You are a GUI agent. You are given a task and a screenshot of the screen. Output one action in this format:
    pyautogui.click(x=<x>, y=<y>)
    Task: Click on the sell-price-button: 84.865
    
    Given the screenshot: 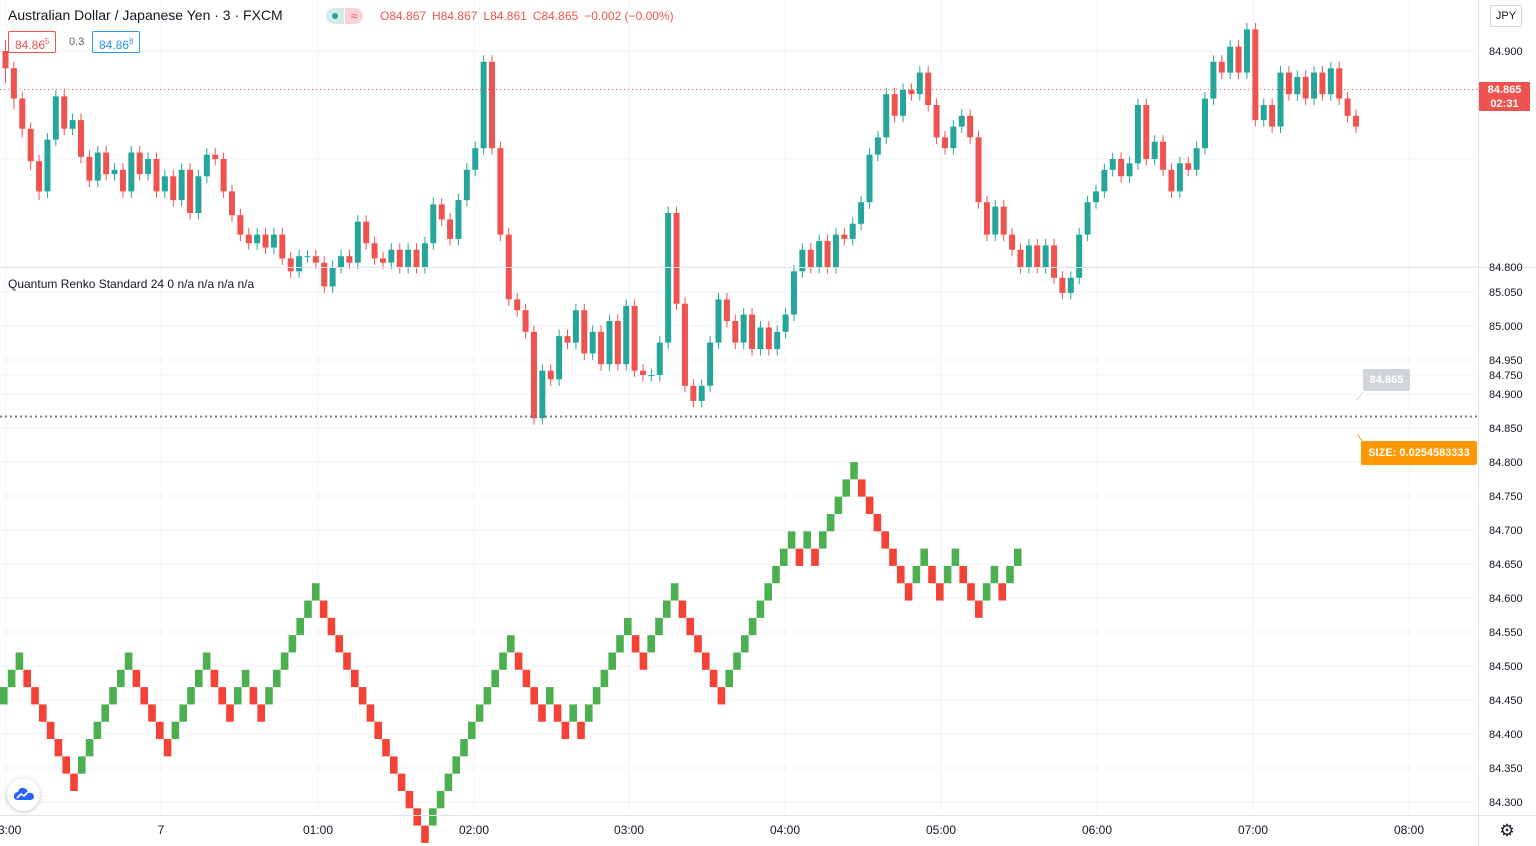 What is the action you would take?
    pyautogui.click(x=32, y=42)
    